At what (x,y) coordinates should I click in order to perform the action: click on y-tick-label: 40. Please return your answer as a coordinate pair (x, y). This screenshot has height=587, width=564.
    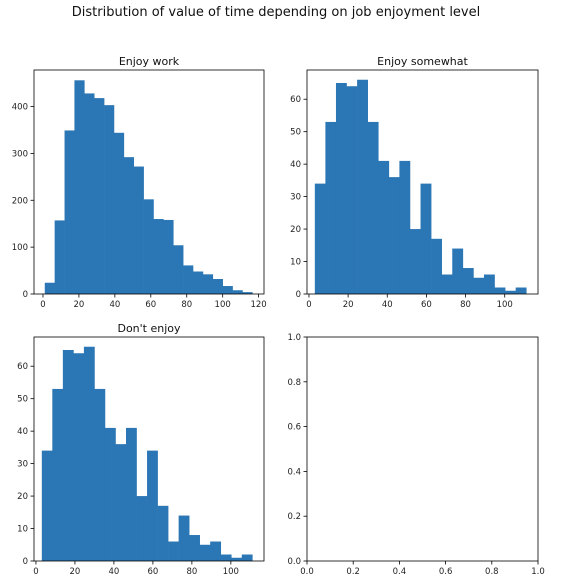
    Looking at the image, I should click on (22, 432).